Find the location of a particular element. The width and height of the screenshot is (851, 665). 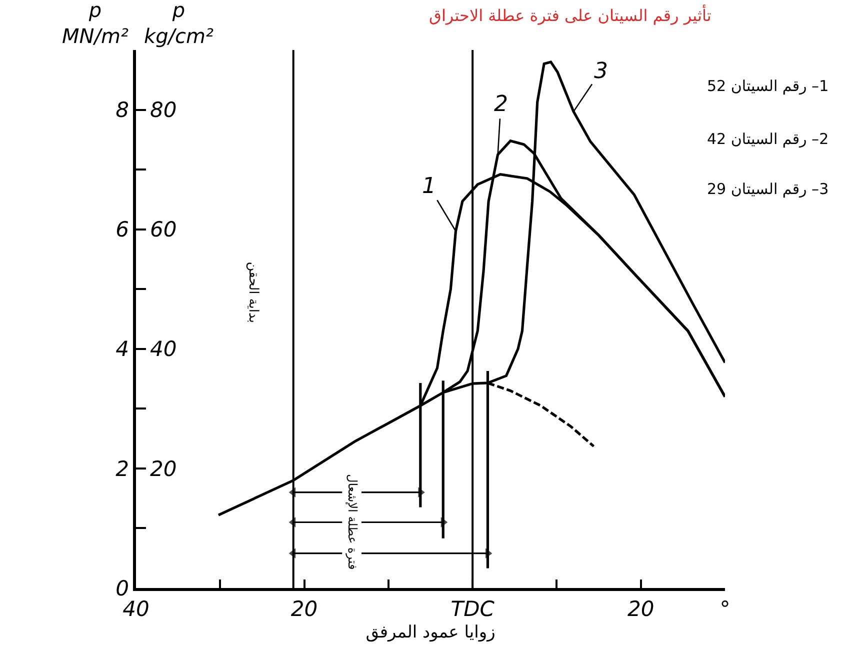

ref-line-label: بداية الحقن is located at coordinates (252, 292).